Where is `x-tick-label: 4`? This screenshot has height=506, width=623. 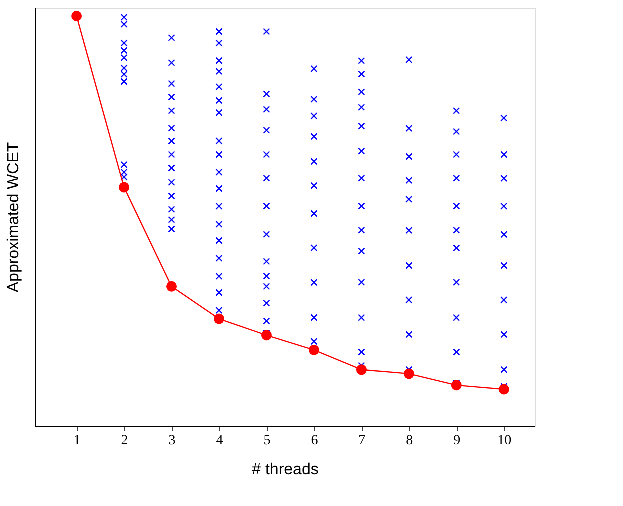 x-tick-label: 4 is located at coordinates (220, 441).